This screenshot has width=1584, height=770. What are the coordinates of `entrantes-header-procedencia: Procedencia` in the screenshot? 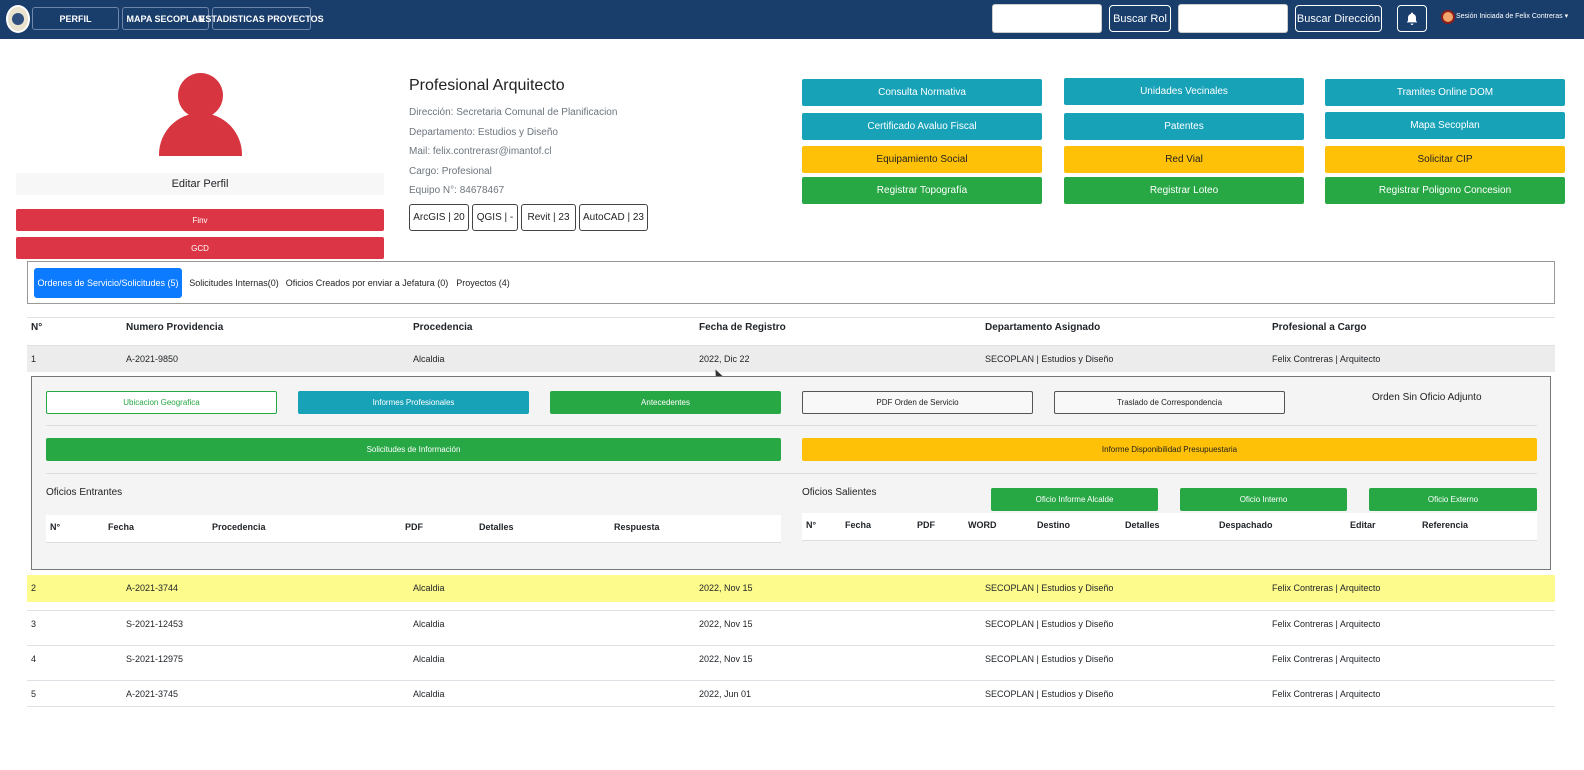 It's located at (239, 527).